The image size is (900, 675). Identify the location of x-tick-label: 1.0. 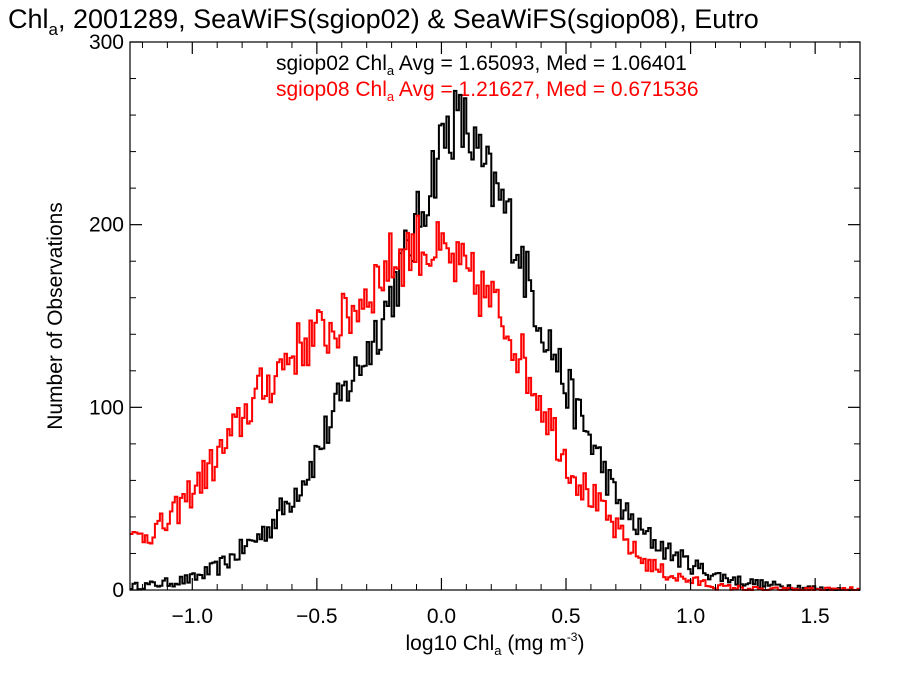
(690, 616).